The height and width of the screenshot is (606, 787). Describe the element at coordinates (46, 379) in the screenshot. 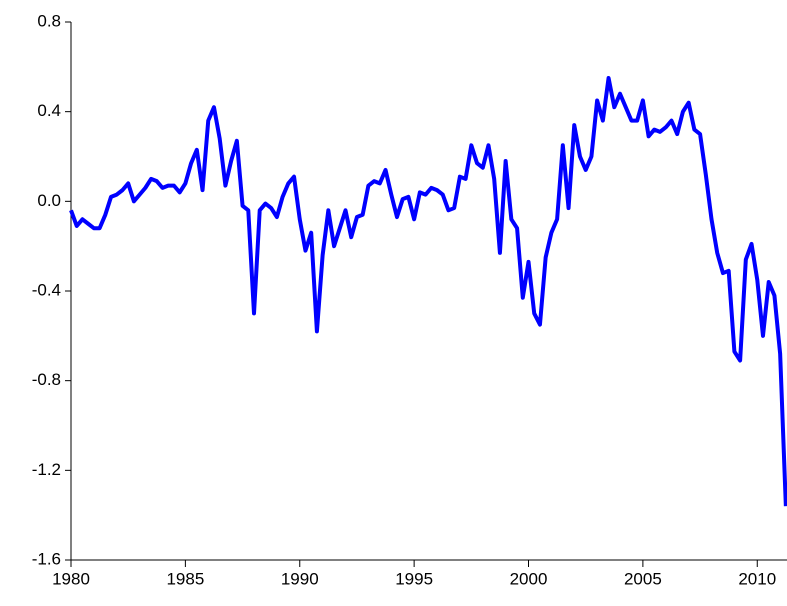

I see `y-tick-label: -0.8` at that location.